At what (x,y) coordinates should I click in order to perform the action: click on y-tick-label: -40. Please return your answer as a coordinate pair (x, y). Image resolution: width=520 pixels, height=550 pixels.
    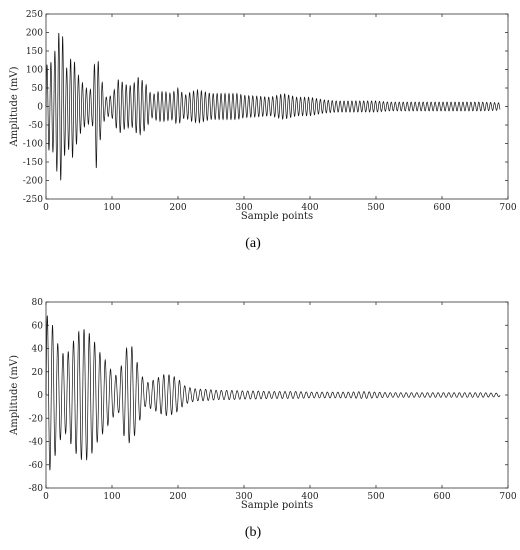
    Looking at the image, I should click on (36, 443).